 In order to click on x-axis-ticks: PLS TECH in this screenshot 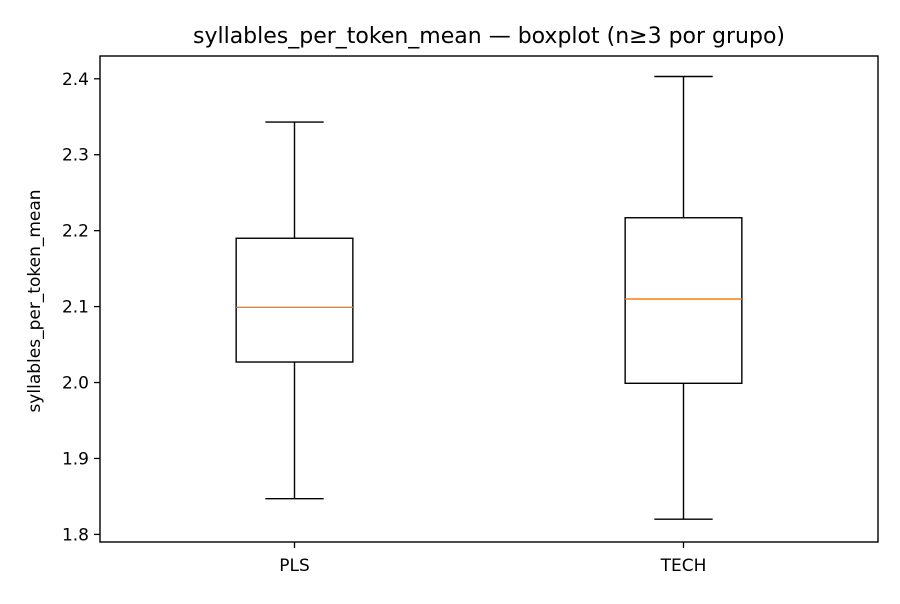, I will do `click(492, 559)`.